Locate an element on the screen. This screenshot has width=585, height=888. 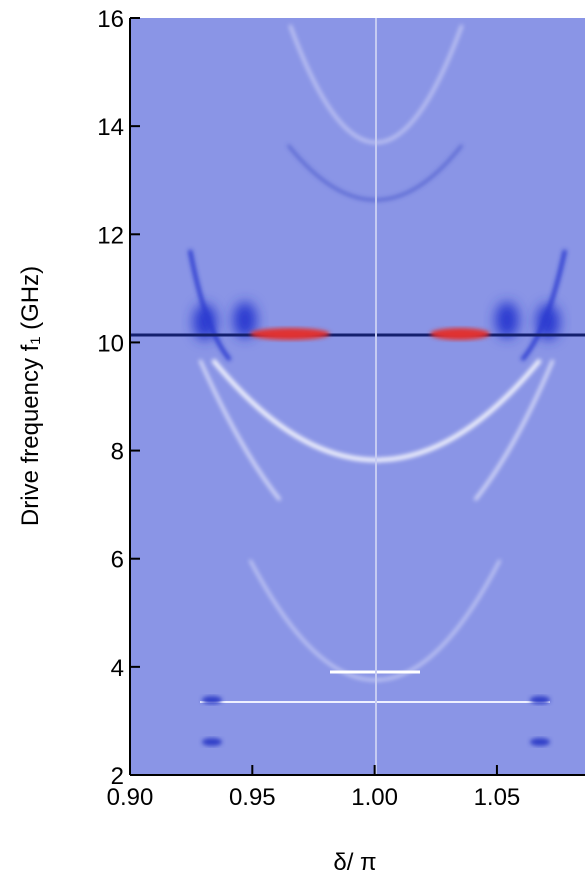
y-tick-label: 4 is located at coordinates (117, 668).